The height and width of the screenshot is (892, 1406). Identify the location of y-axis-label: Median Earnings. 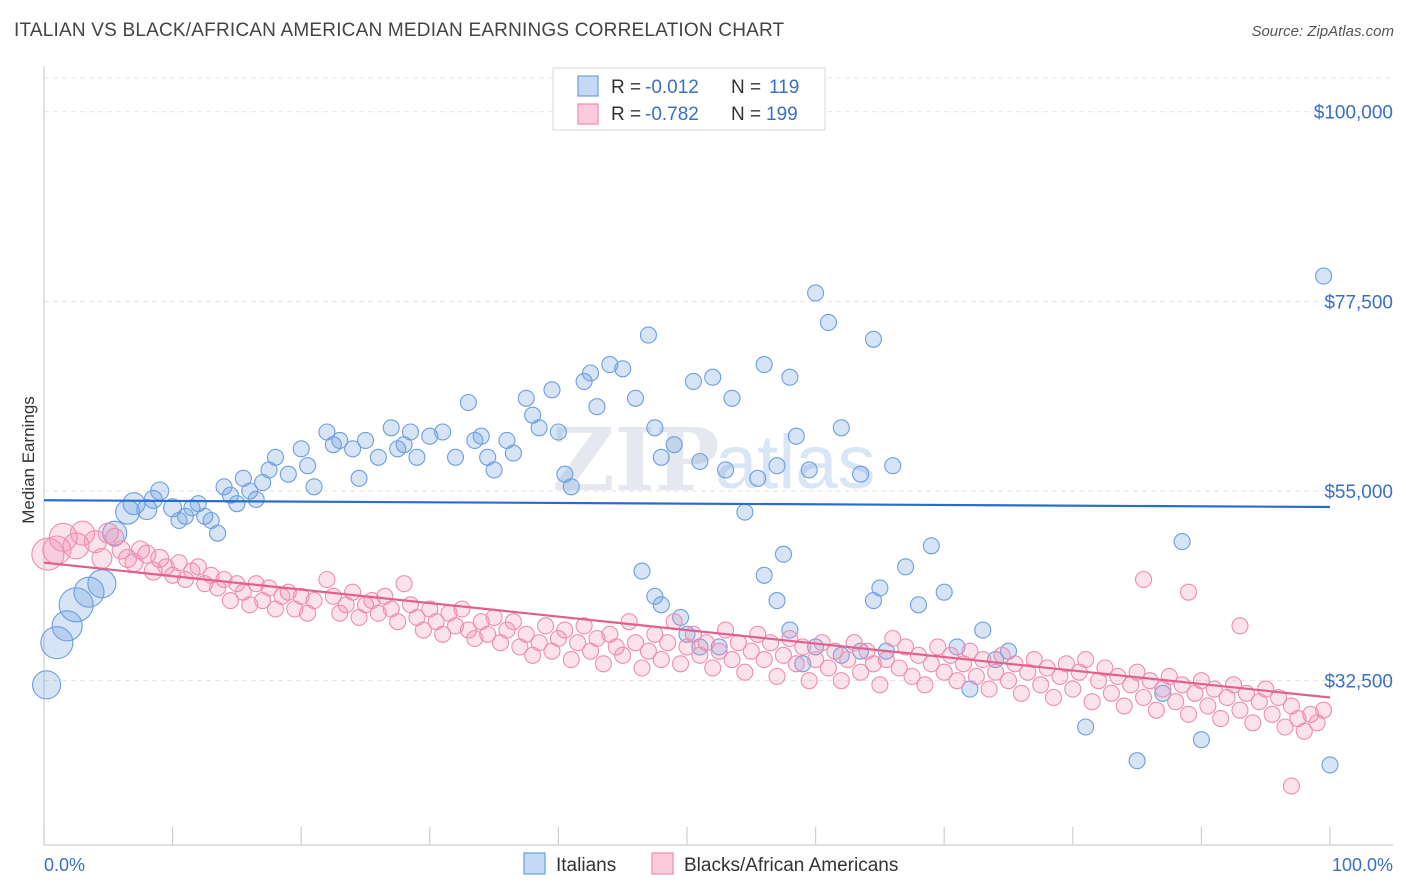
(28, 460).